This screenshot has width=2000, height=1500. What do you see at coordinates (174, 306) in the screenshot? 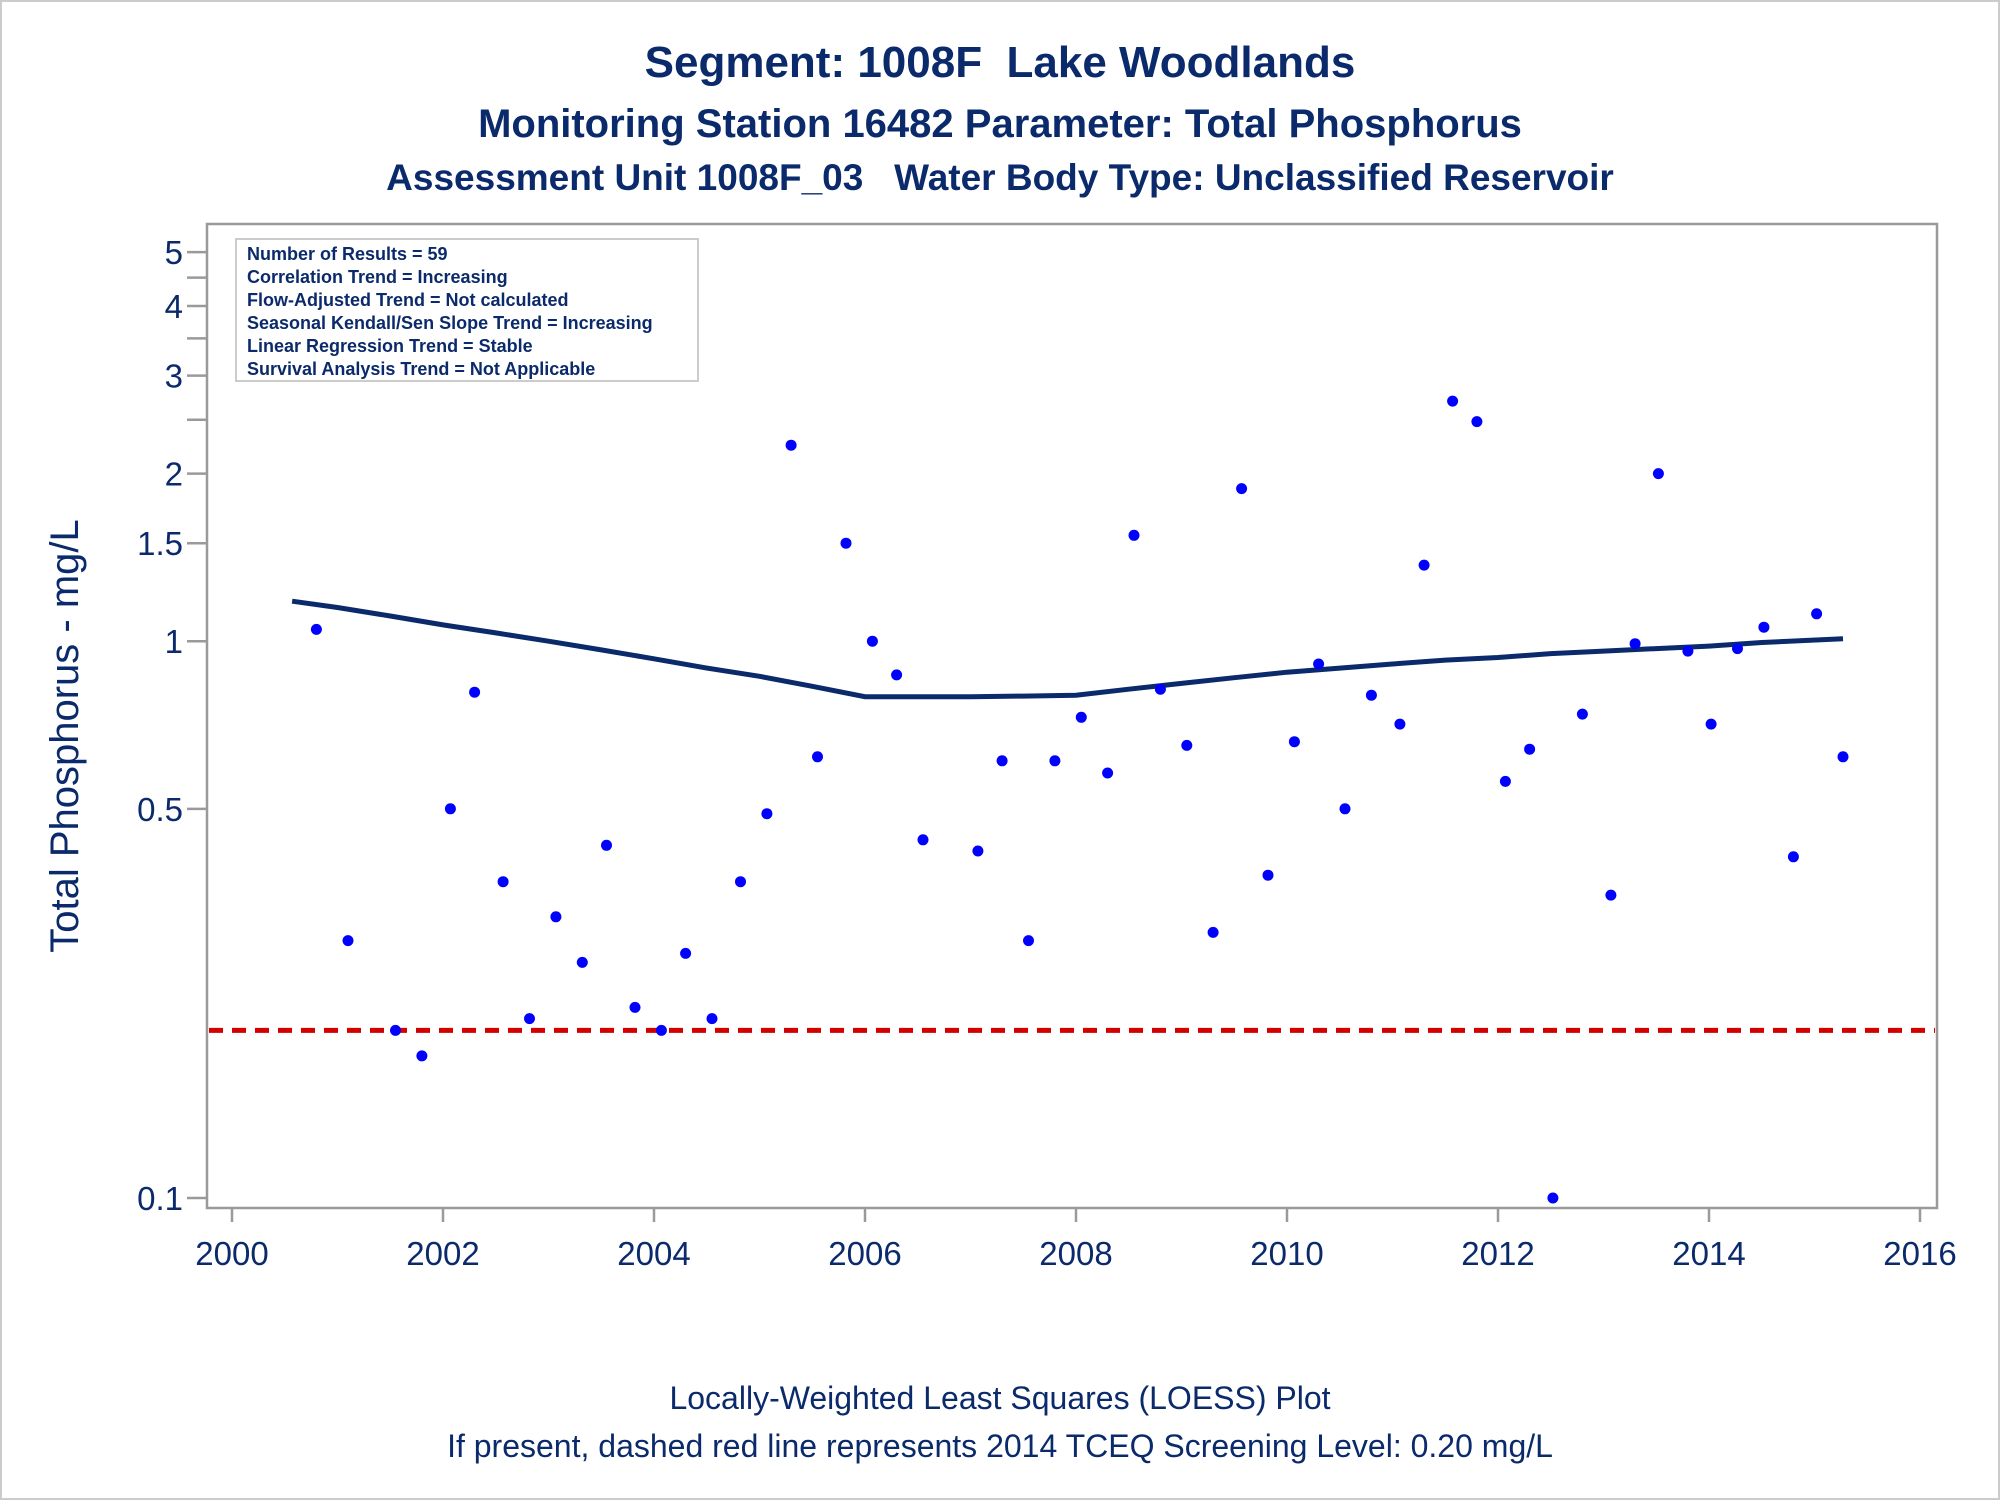
I see `y-tick-label: 4` at bounding box center [174, 306].